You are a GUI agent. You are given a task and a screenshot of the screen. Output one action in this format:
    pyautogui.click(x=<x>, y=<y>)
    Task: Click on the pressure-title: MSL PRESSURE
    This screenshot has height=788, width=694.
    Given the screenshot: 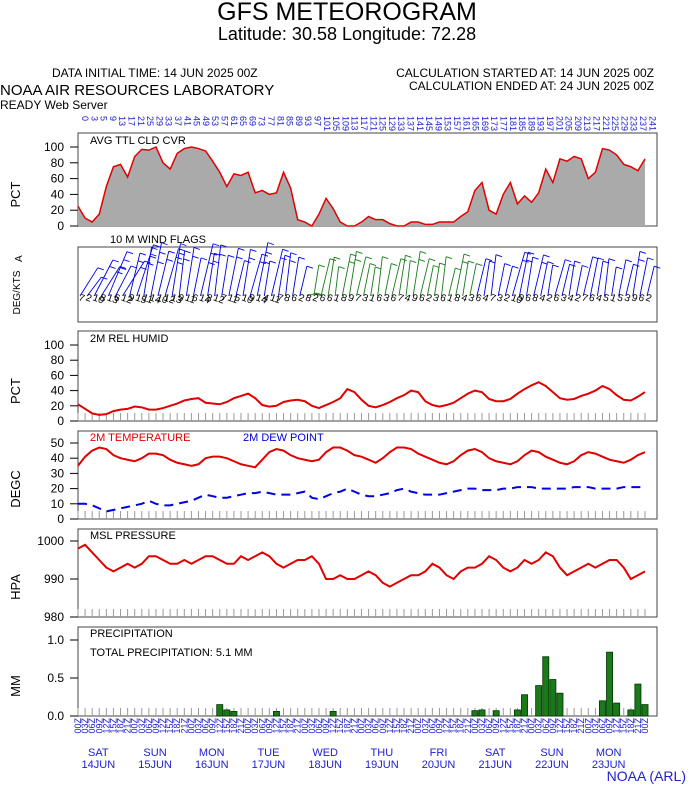 What is the action you would take?
    pyautogui.click(x=133, y=536)
    